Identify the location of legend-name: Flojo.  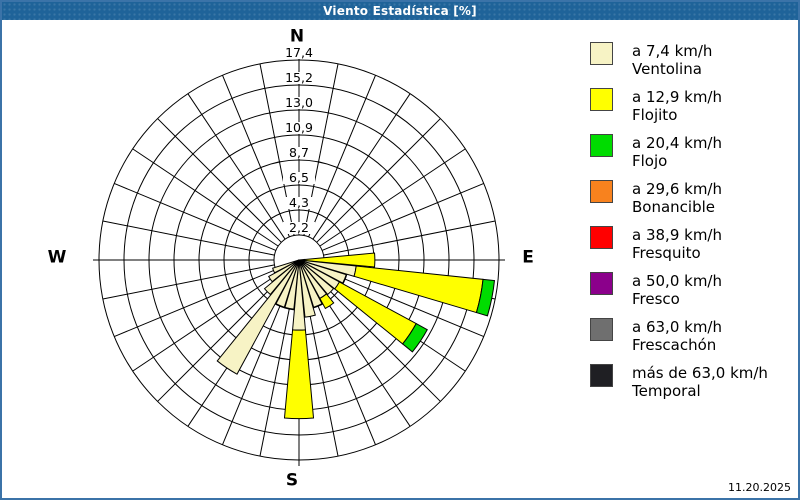
(650, 161).